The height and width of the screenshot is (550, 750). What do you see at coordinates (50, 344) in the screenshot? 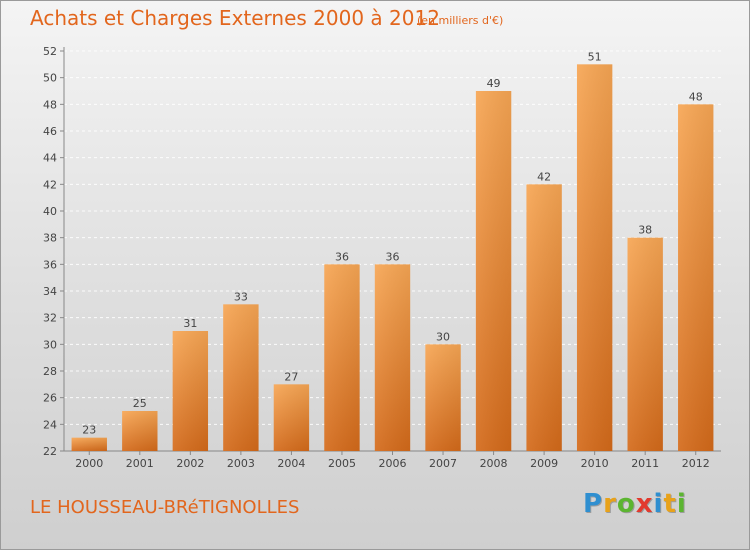
I see `y-tick-label: 30` at bounding box center [50, 344].